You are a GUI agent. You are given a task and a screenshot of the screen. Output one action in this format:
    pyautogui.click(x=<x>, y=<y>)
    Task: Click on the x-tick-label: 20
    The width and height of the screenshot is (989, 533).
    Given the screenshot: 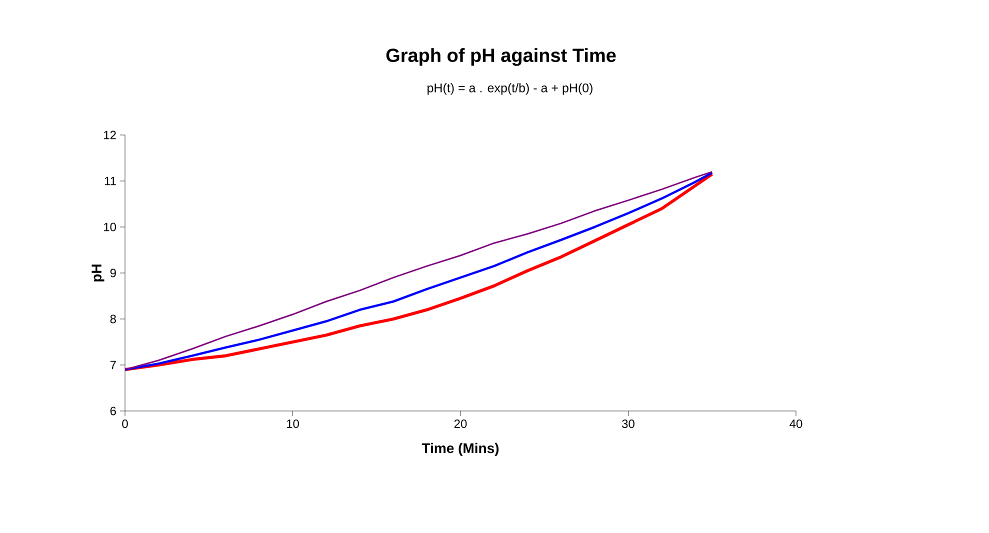 What is the action you would take?
    pyautogui.click(x=460, y=424)
    